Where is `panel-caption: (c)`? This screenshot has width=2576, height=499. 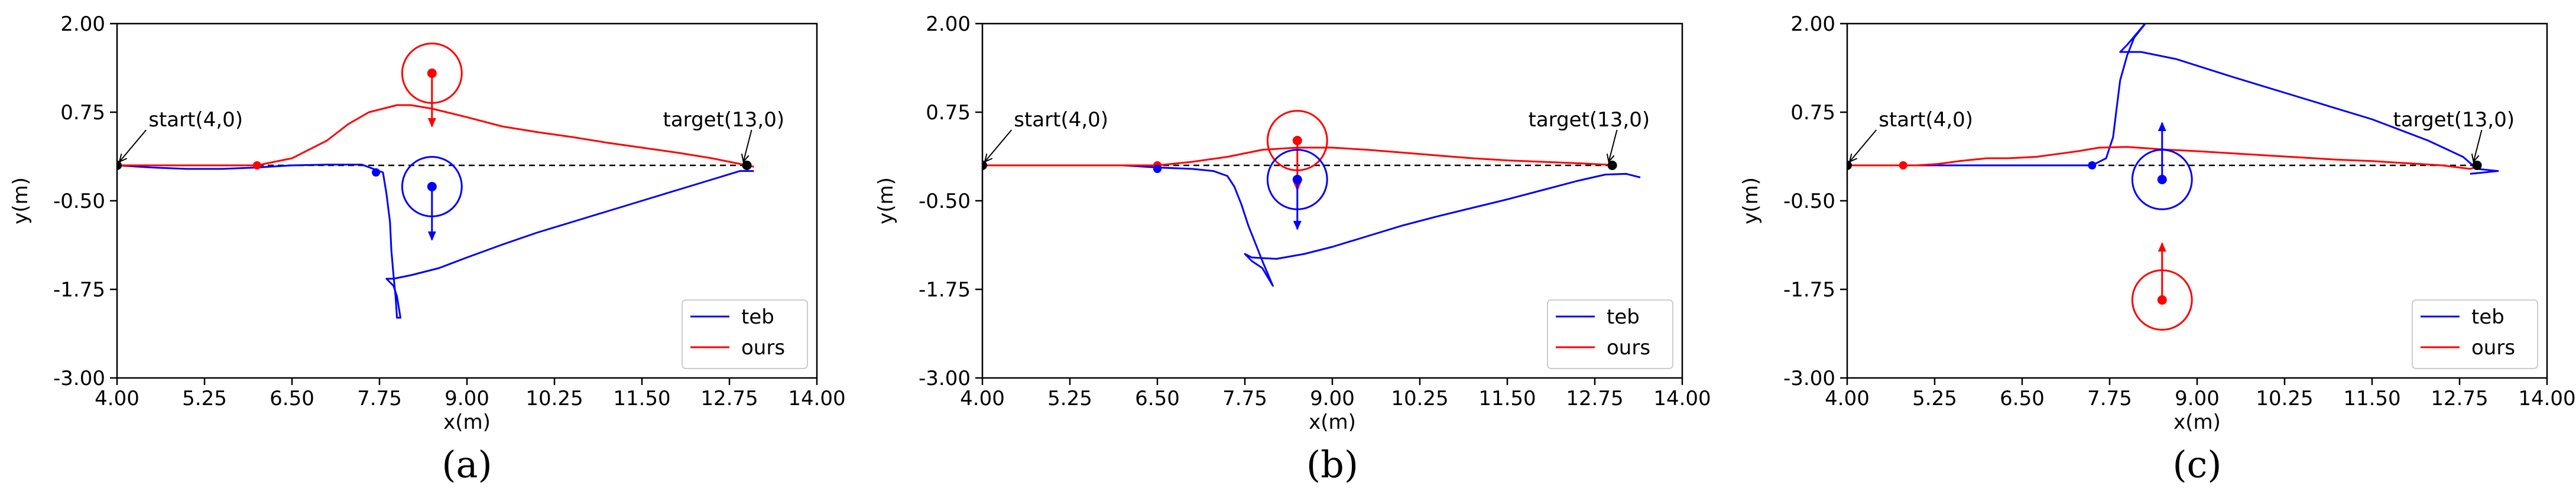 panel-caption: (c) is located at coordinates (2196, 464).